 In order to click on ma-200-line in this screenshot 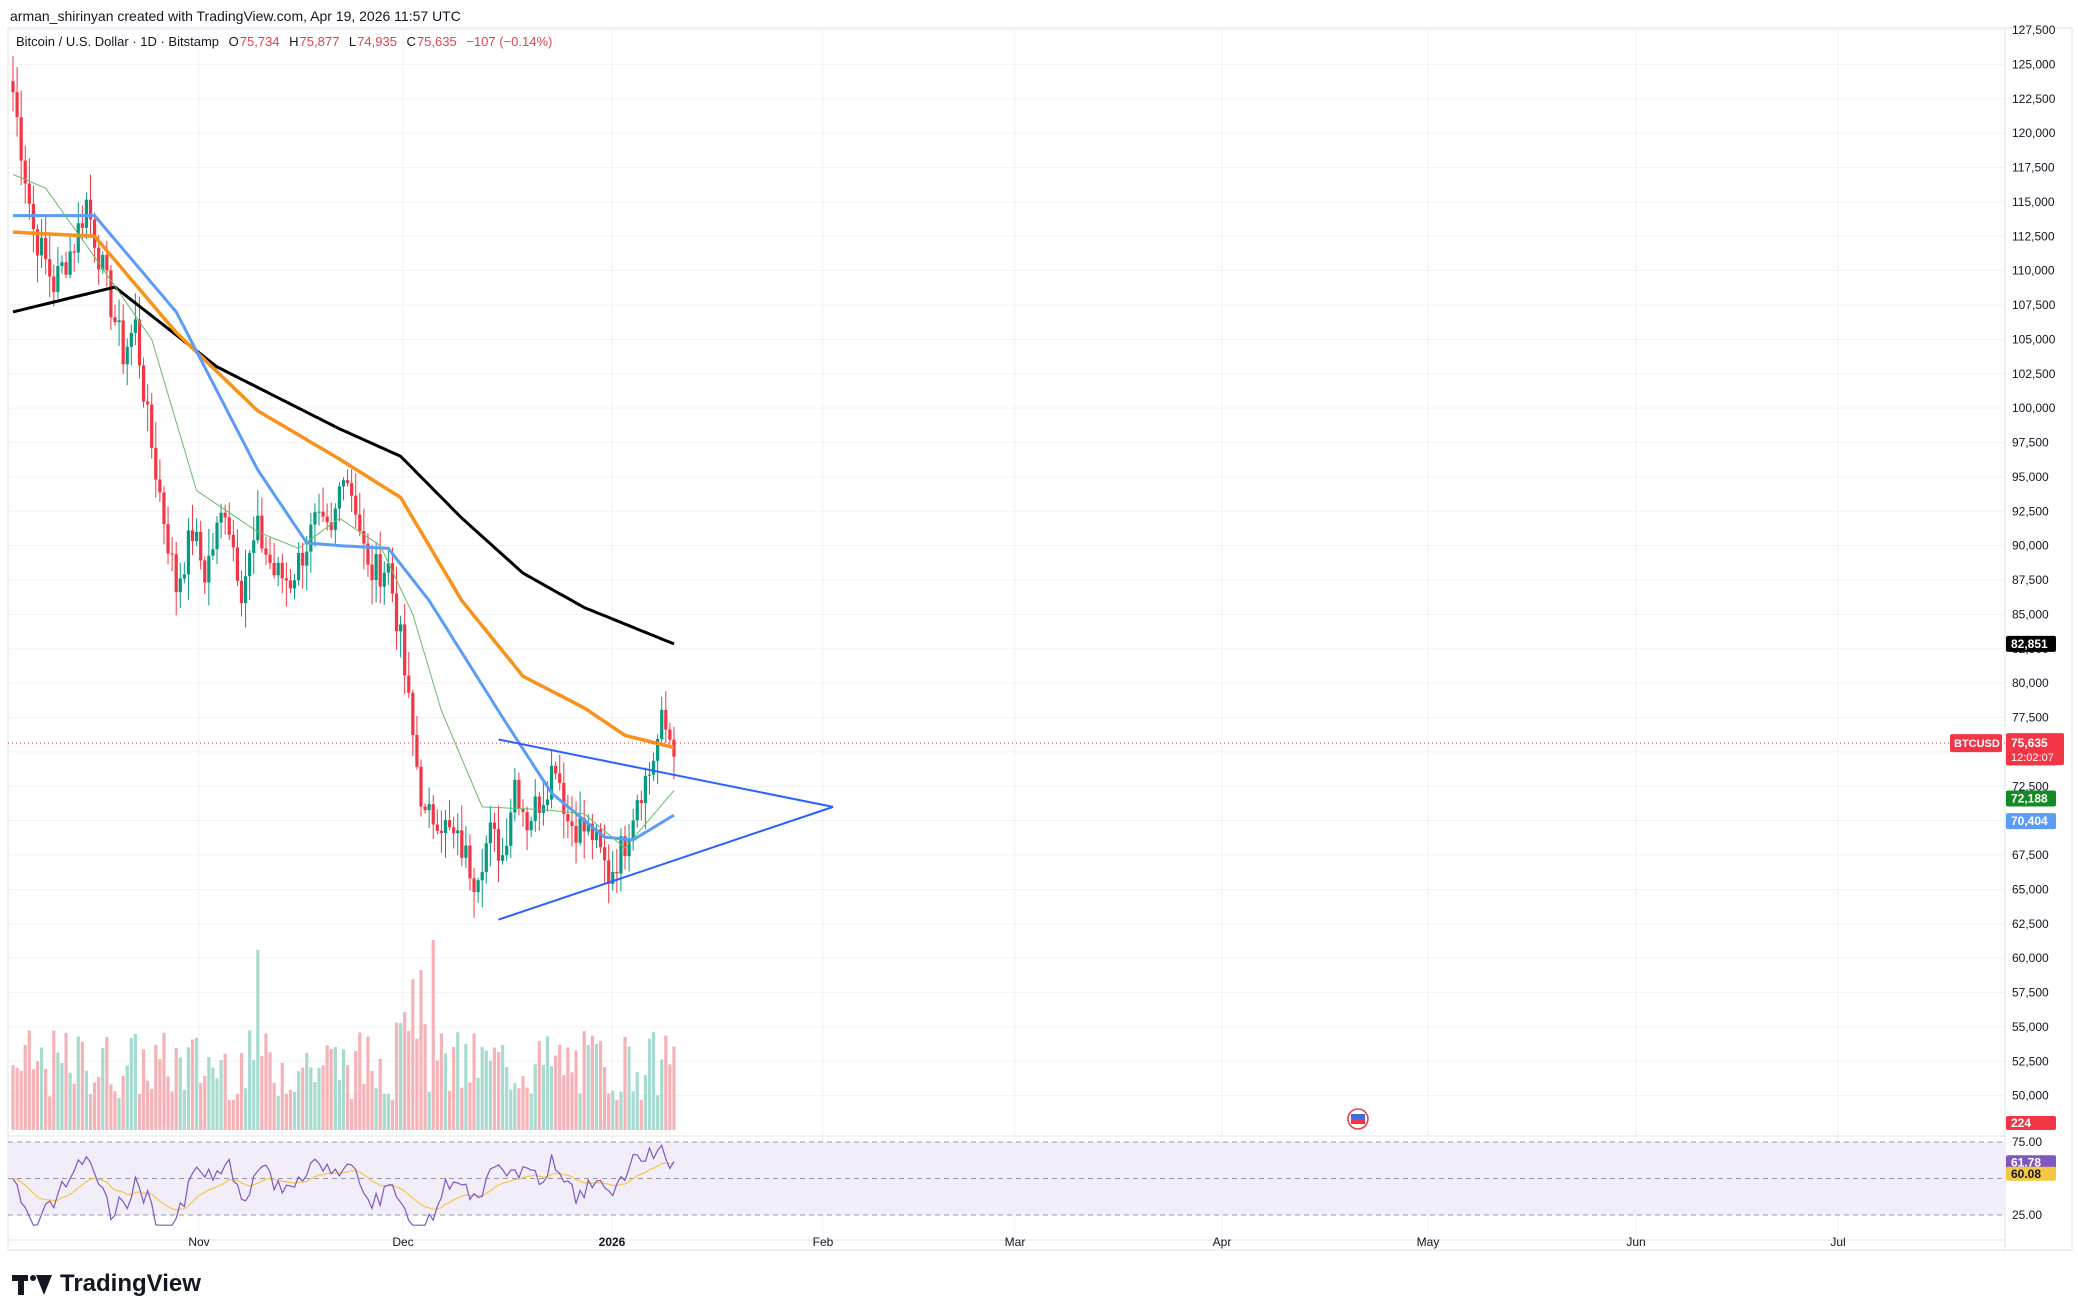, I will do `click(343, 465)`.